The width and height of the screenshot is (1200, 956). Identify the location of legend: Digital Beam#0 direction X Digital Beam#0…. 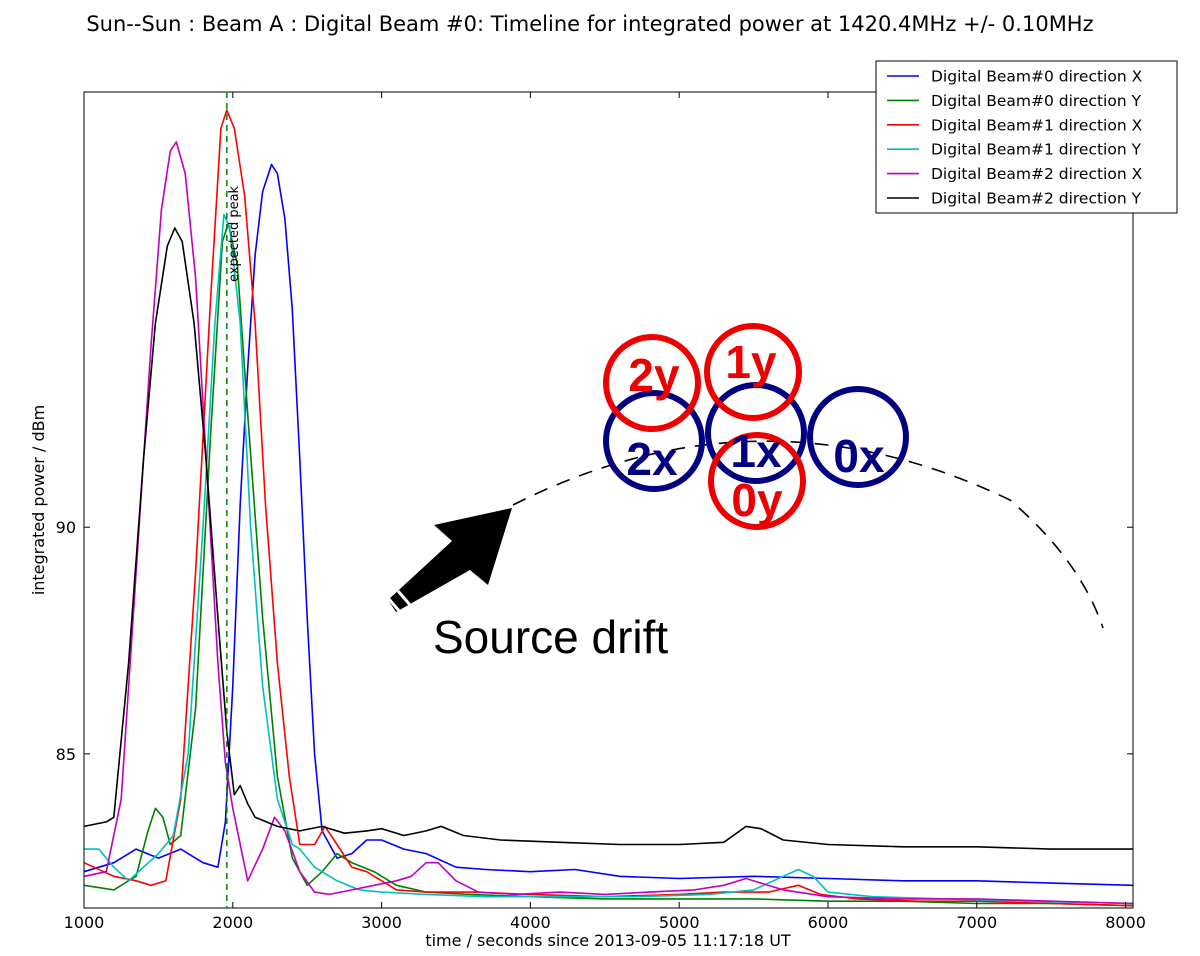
(1026, 137).